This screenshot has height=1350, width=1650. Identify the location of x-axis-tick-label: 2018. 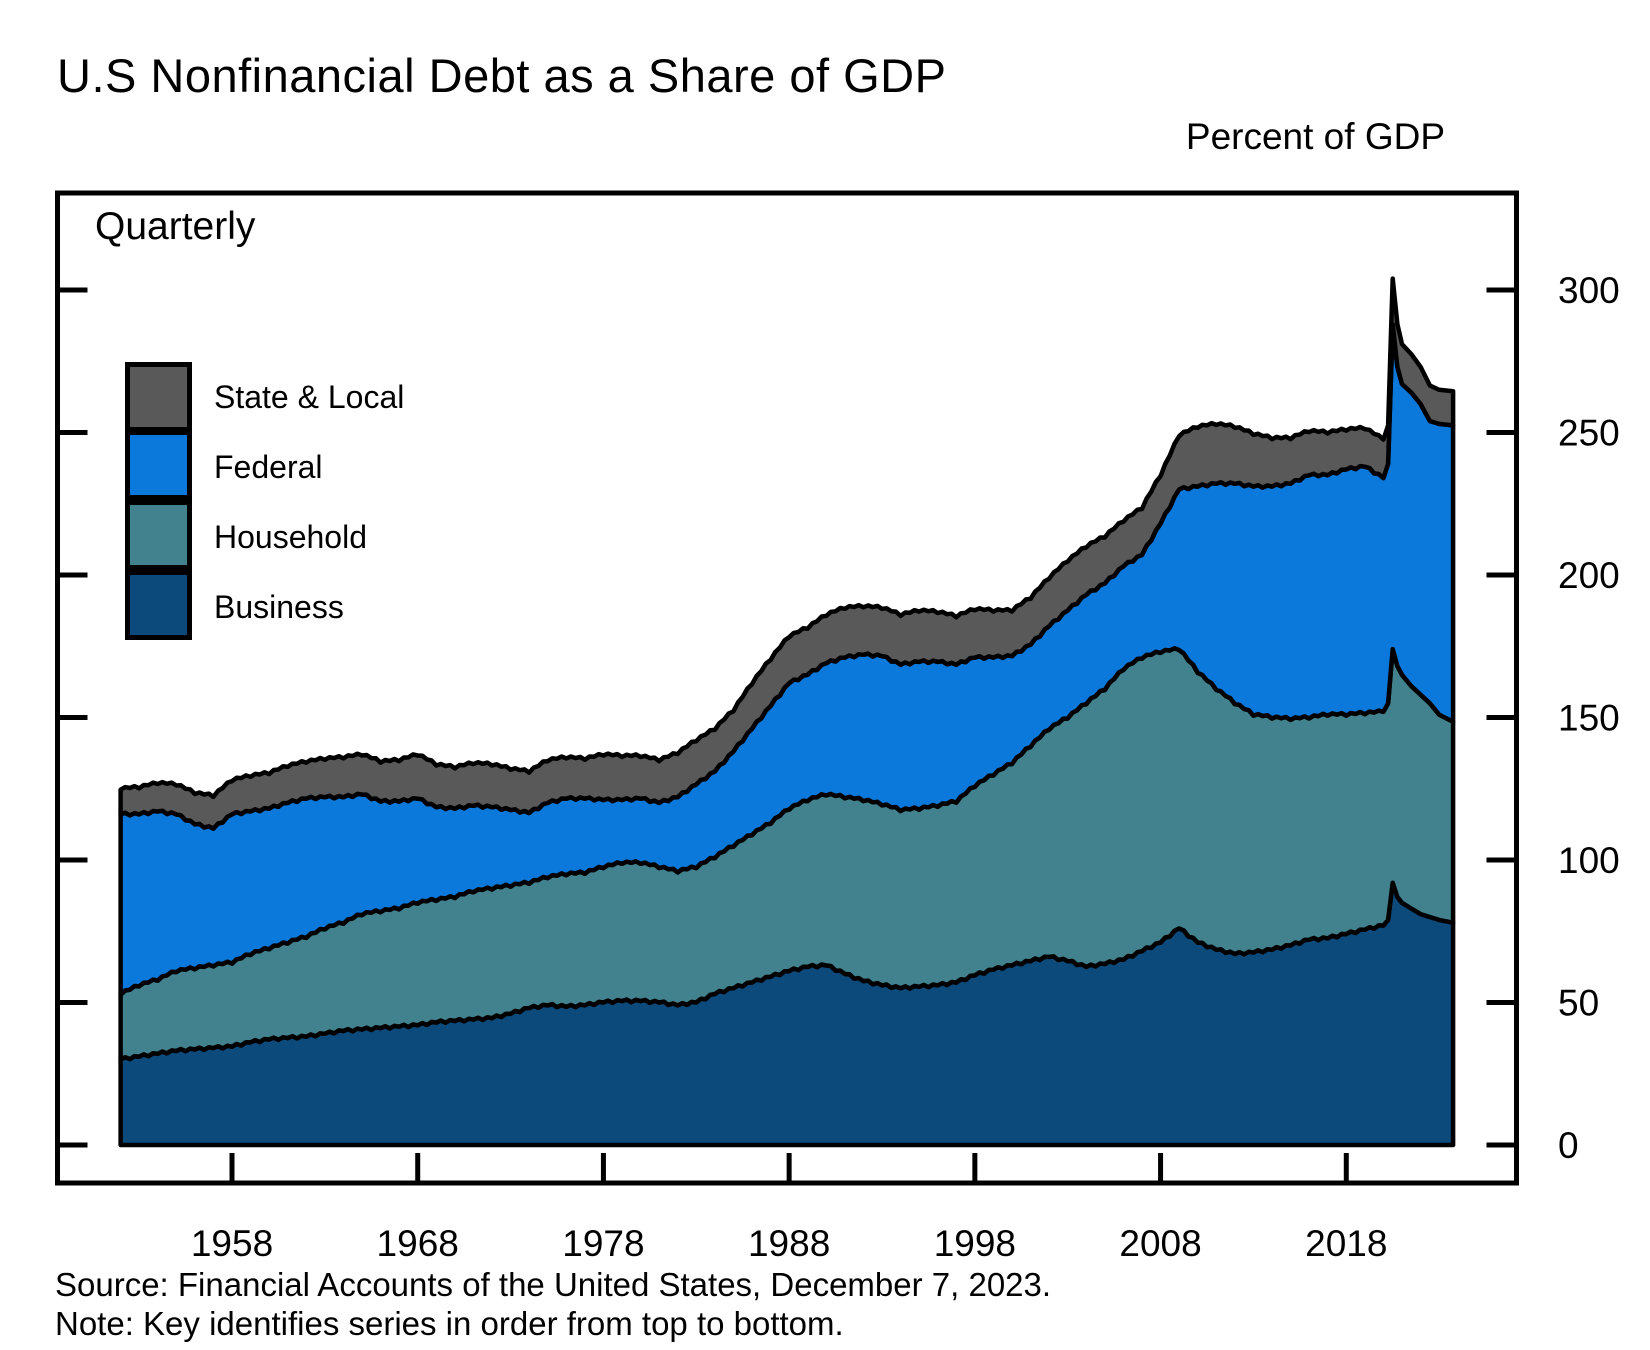
(1346, 1243).